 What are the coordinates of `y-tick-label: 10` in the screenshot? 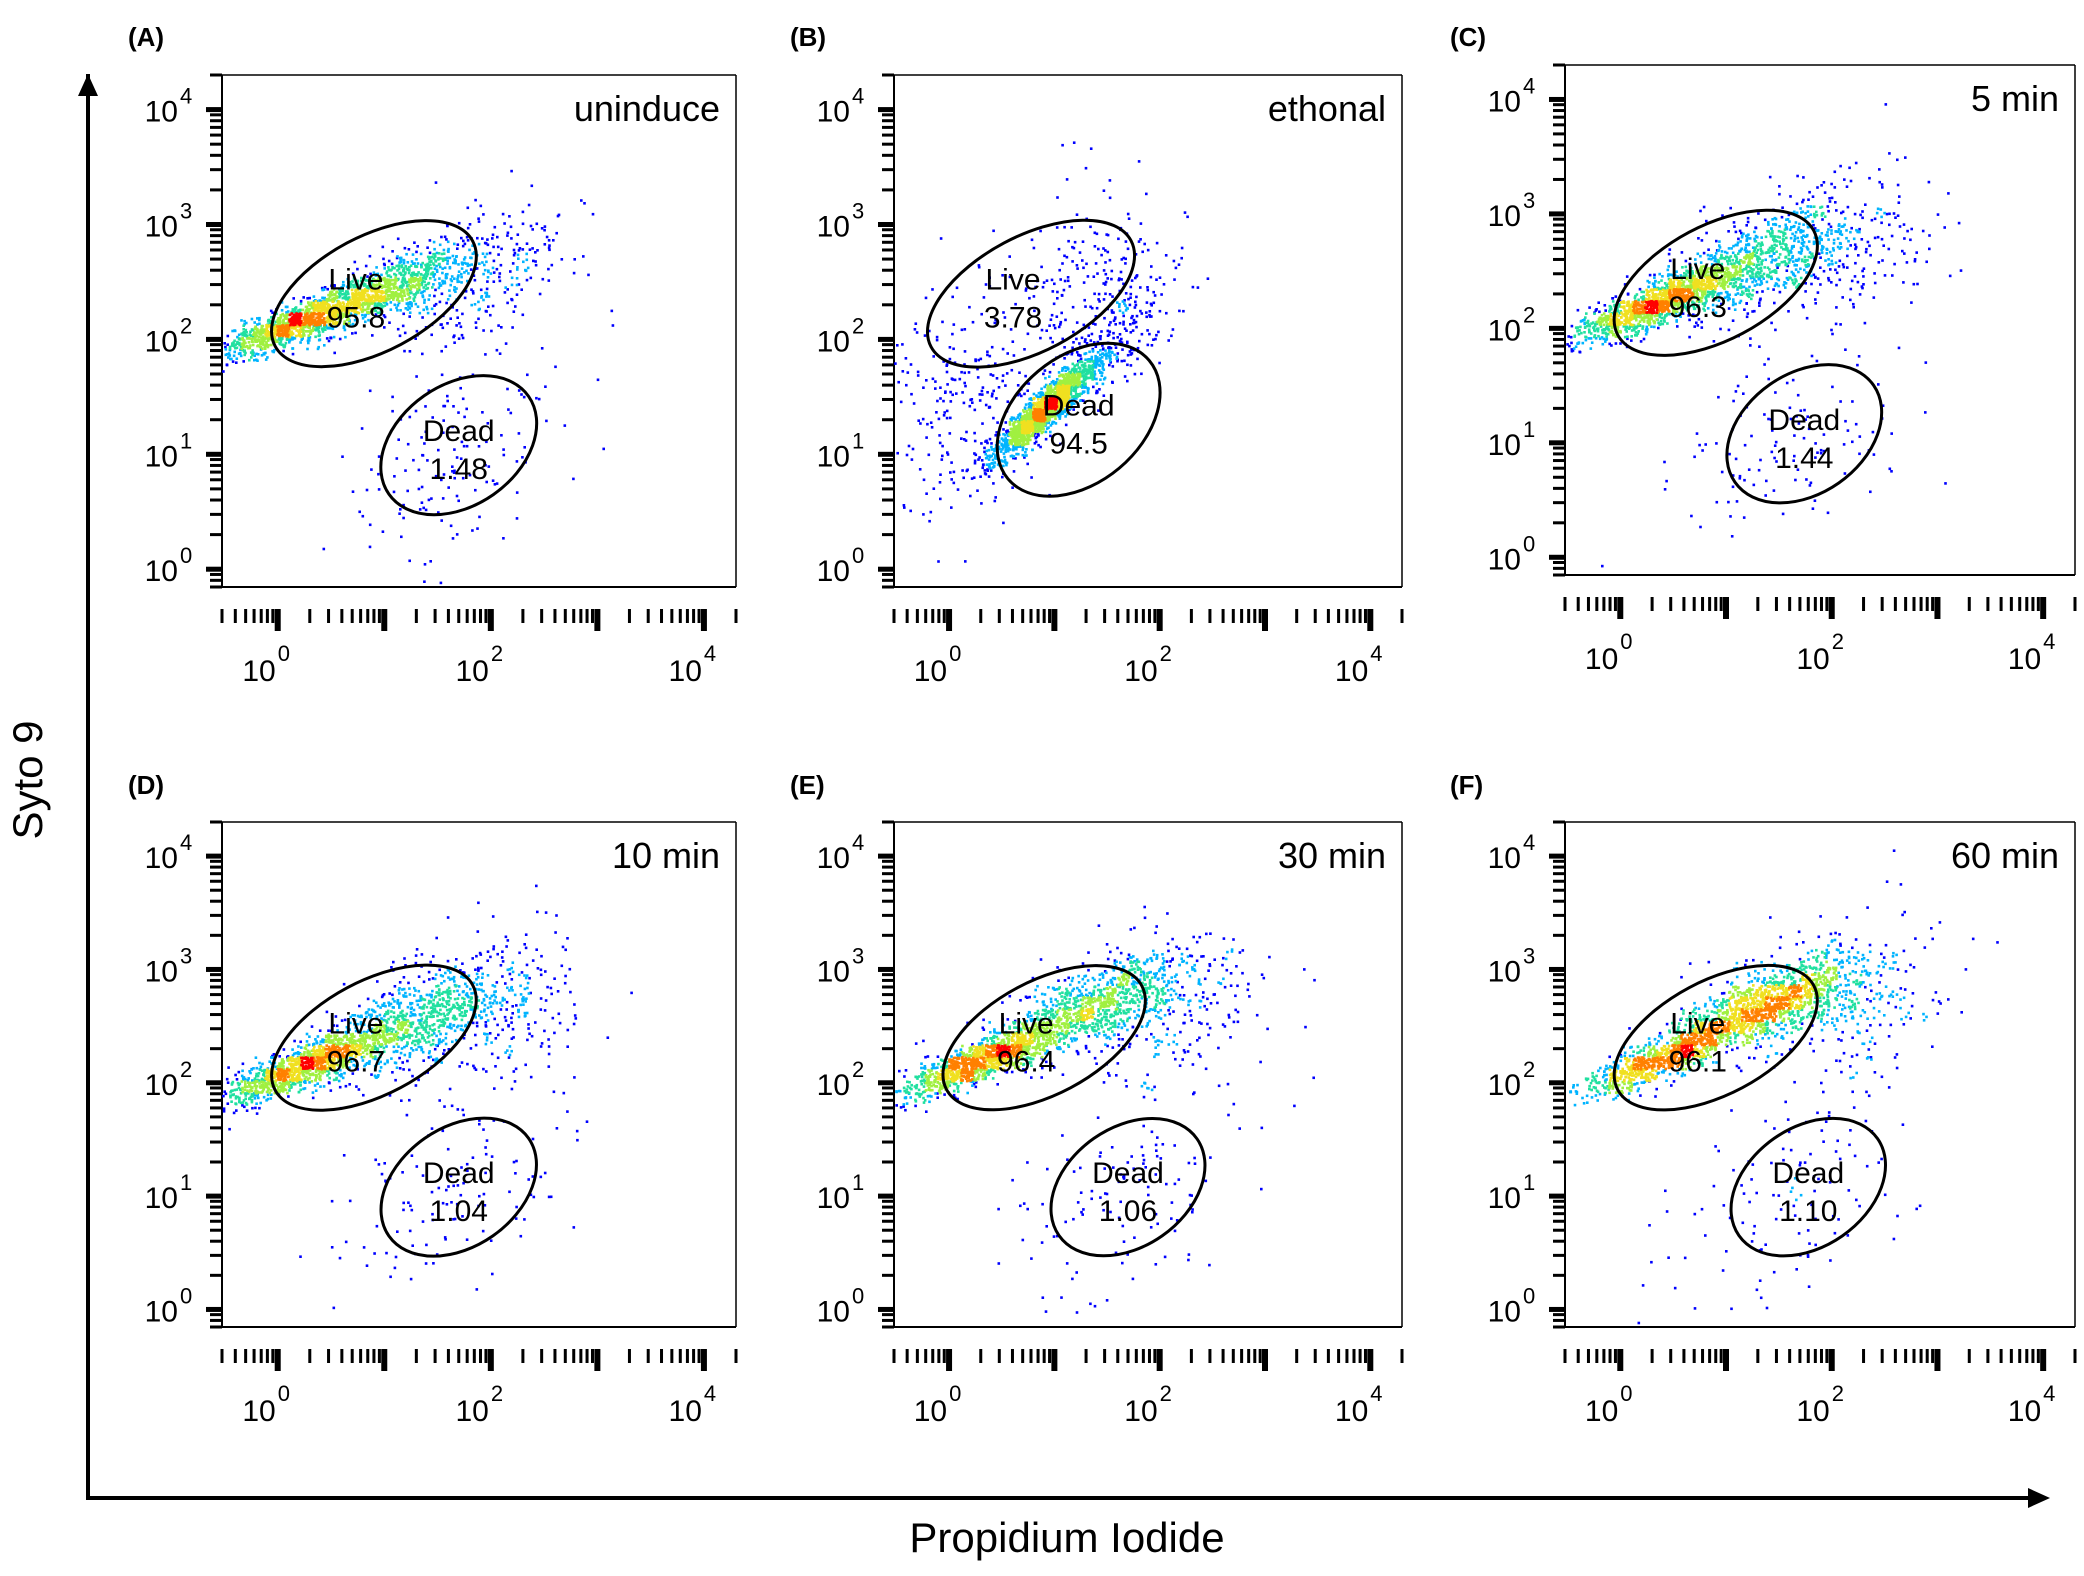 It's located at (161, 112).